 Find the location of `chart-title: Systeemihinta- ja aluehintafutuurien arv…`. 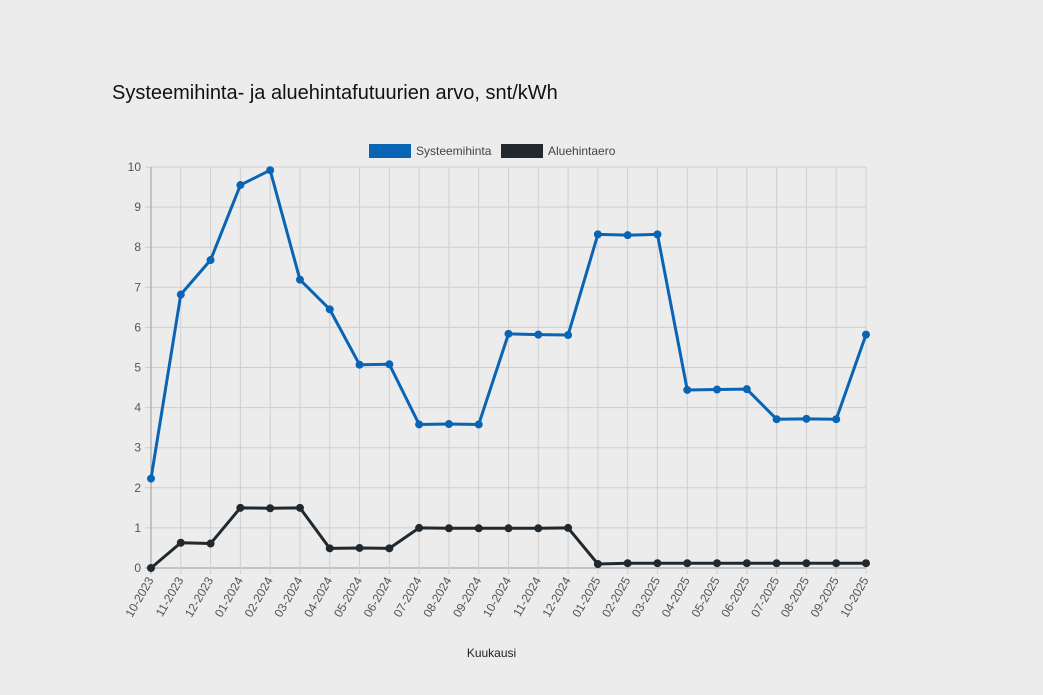

chart-title: Systeemihinta- ja aluehintafutuurien arv… is located at coordinates (335, 93).